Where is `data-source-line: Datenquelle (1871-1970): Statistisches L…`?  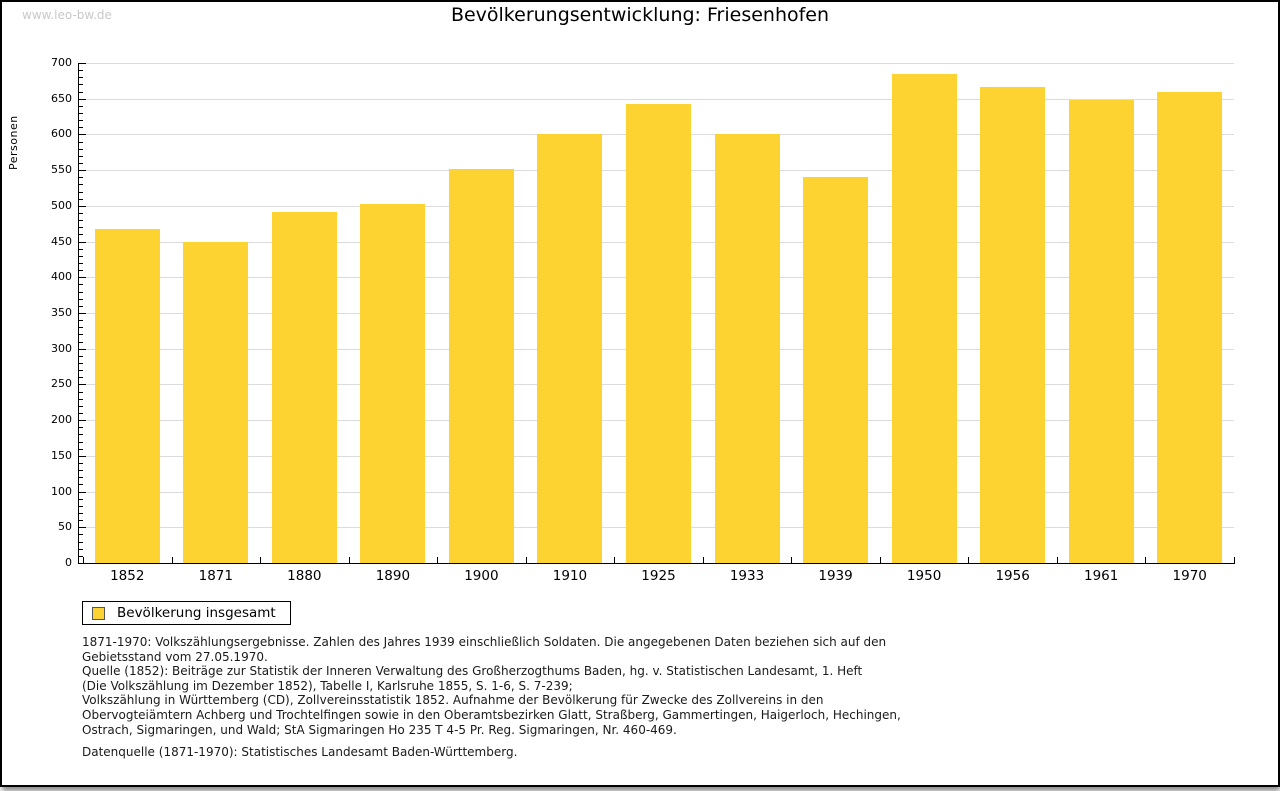 data-source-line: Datenquelle (1871-1970): Statistisches L… is located at coordinates (300, 752).